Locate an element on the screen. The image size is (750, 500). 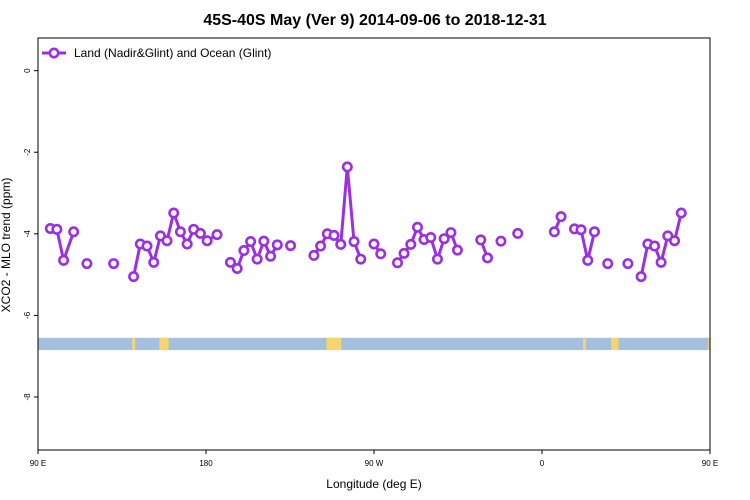
x-axis-label: Longitude (deg E) is located at coordinates (373, 484).